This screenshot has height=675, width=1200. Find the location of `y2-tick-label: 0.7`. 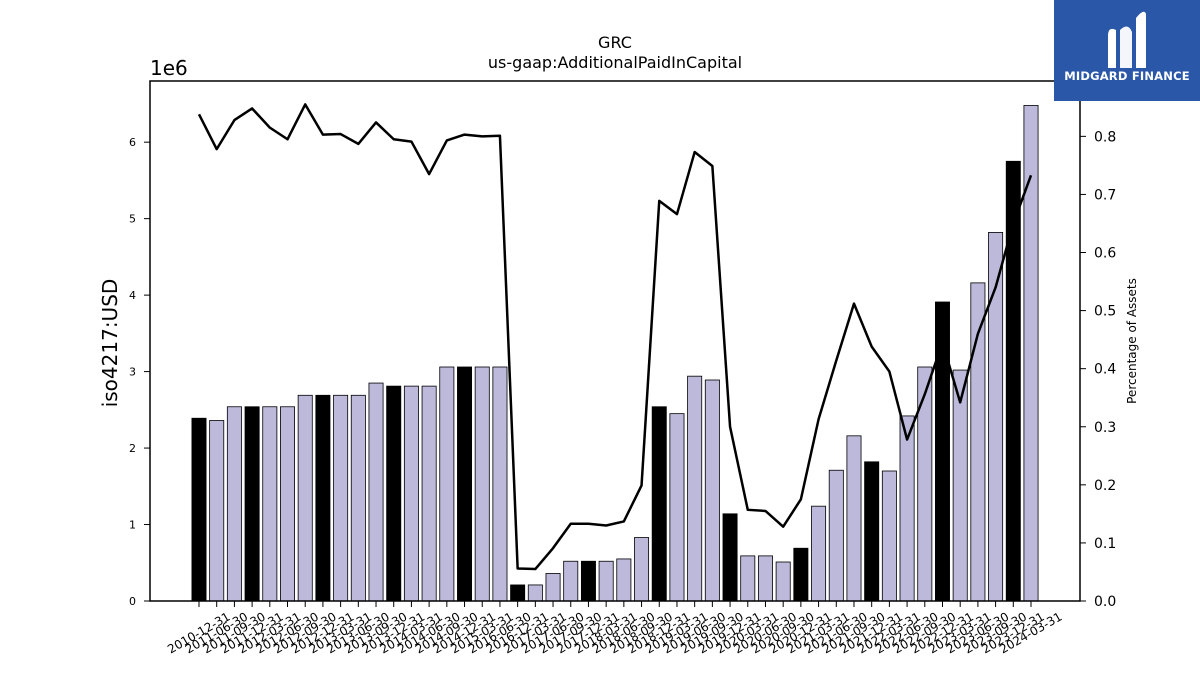

y2-tick-label: 0.7 is located at coordinates (1105, 195).